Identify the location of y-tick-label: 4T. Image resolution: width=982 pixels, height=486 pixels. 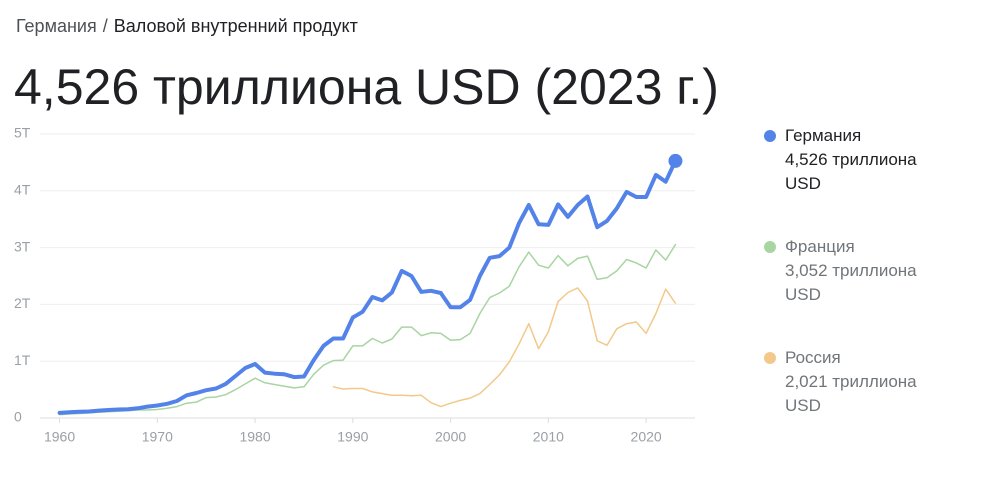
(22, 190).